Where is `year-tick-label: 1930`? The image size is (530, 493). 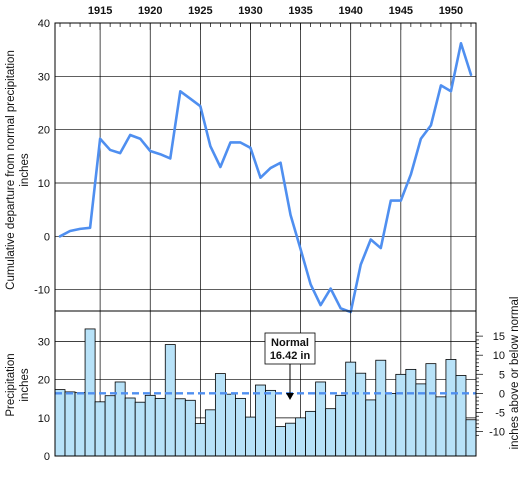
year-tick-label: 1930 is located at coordinates (250, 11).